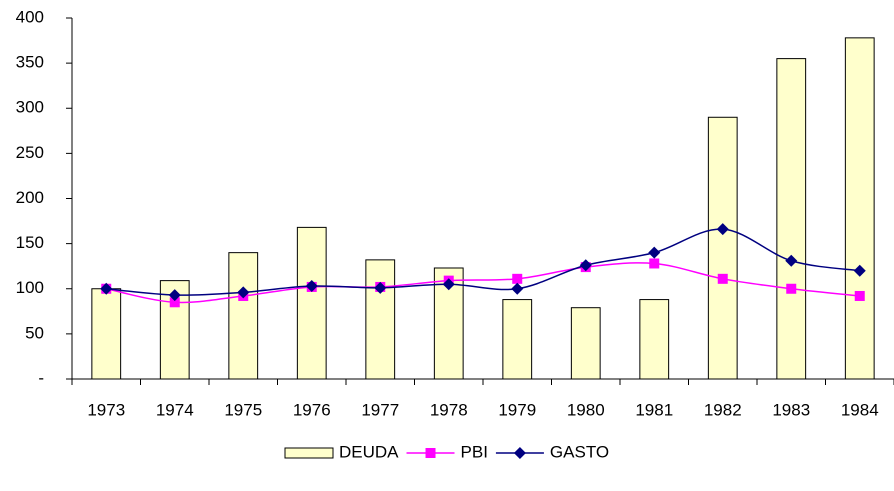 The width and height of the screenshot is (894, 491). Describe the element at coordinates (309, 453) in the screenshot. I see `legend-swatch` at that location.